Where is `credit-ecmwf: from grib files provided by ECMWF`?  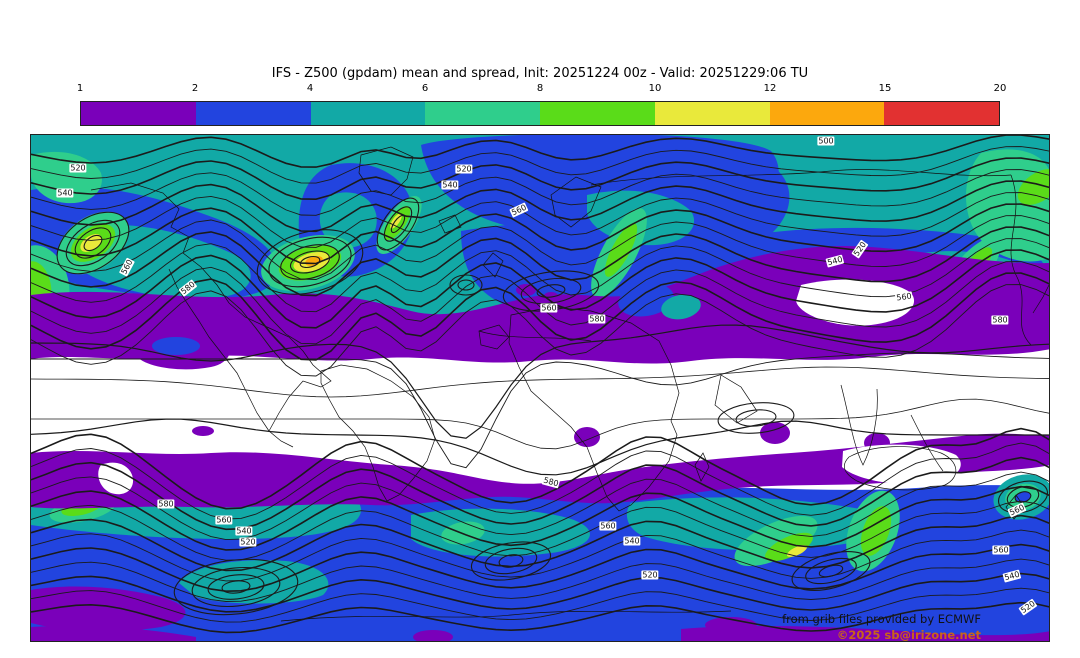
credit-ecmwf: from grib files provided by ECMWF is located at coordinates (881, 619).